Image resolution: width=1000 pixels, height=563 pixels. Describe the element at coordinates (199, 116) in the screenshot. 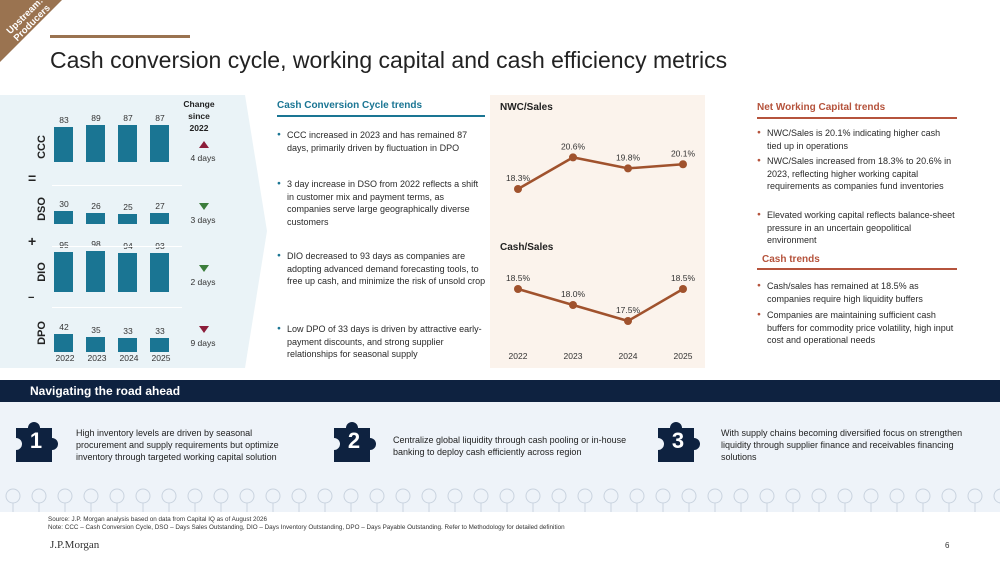

I see `change-header: Change since 2022` at that location.